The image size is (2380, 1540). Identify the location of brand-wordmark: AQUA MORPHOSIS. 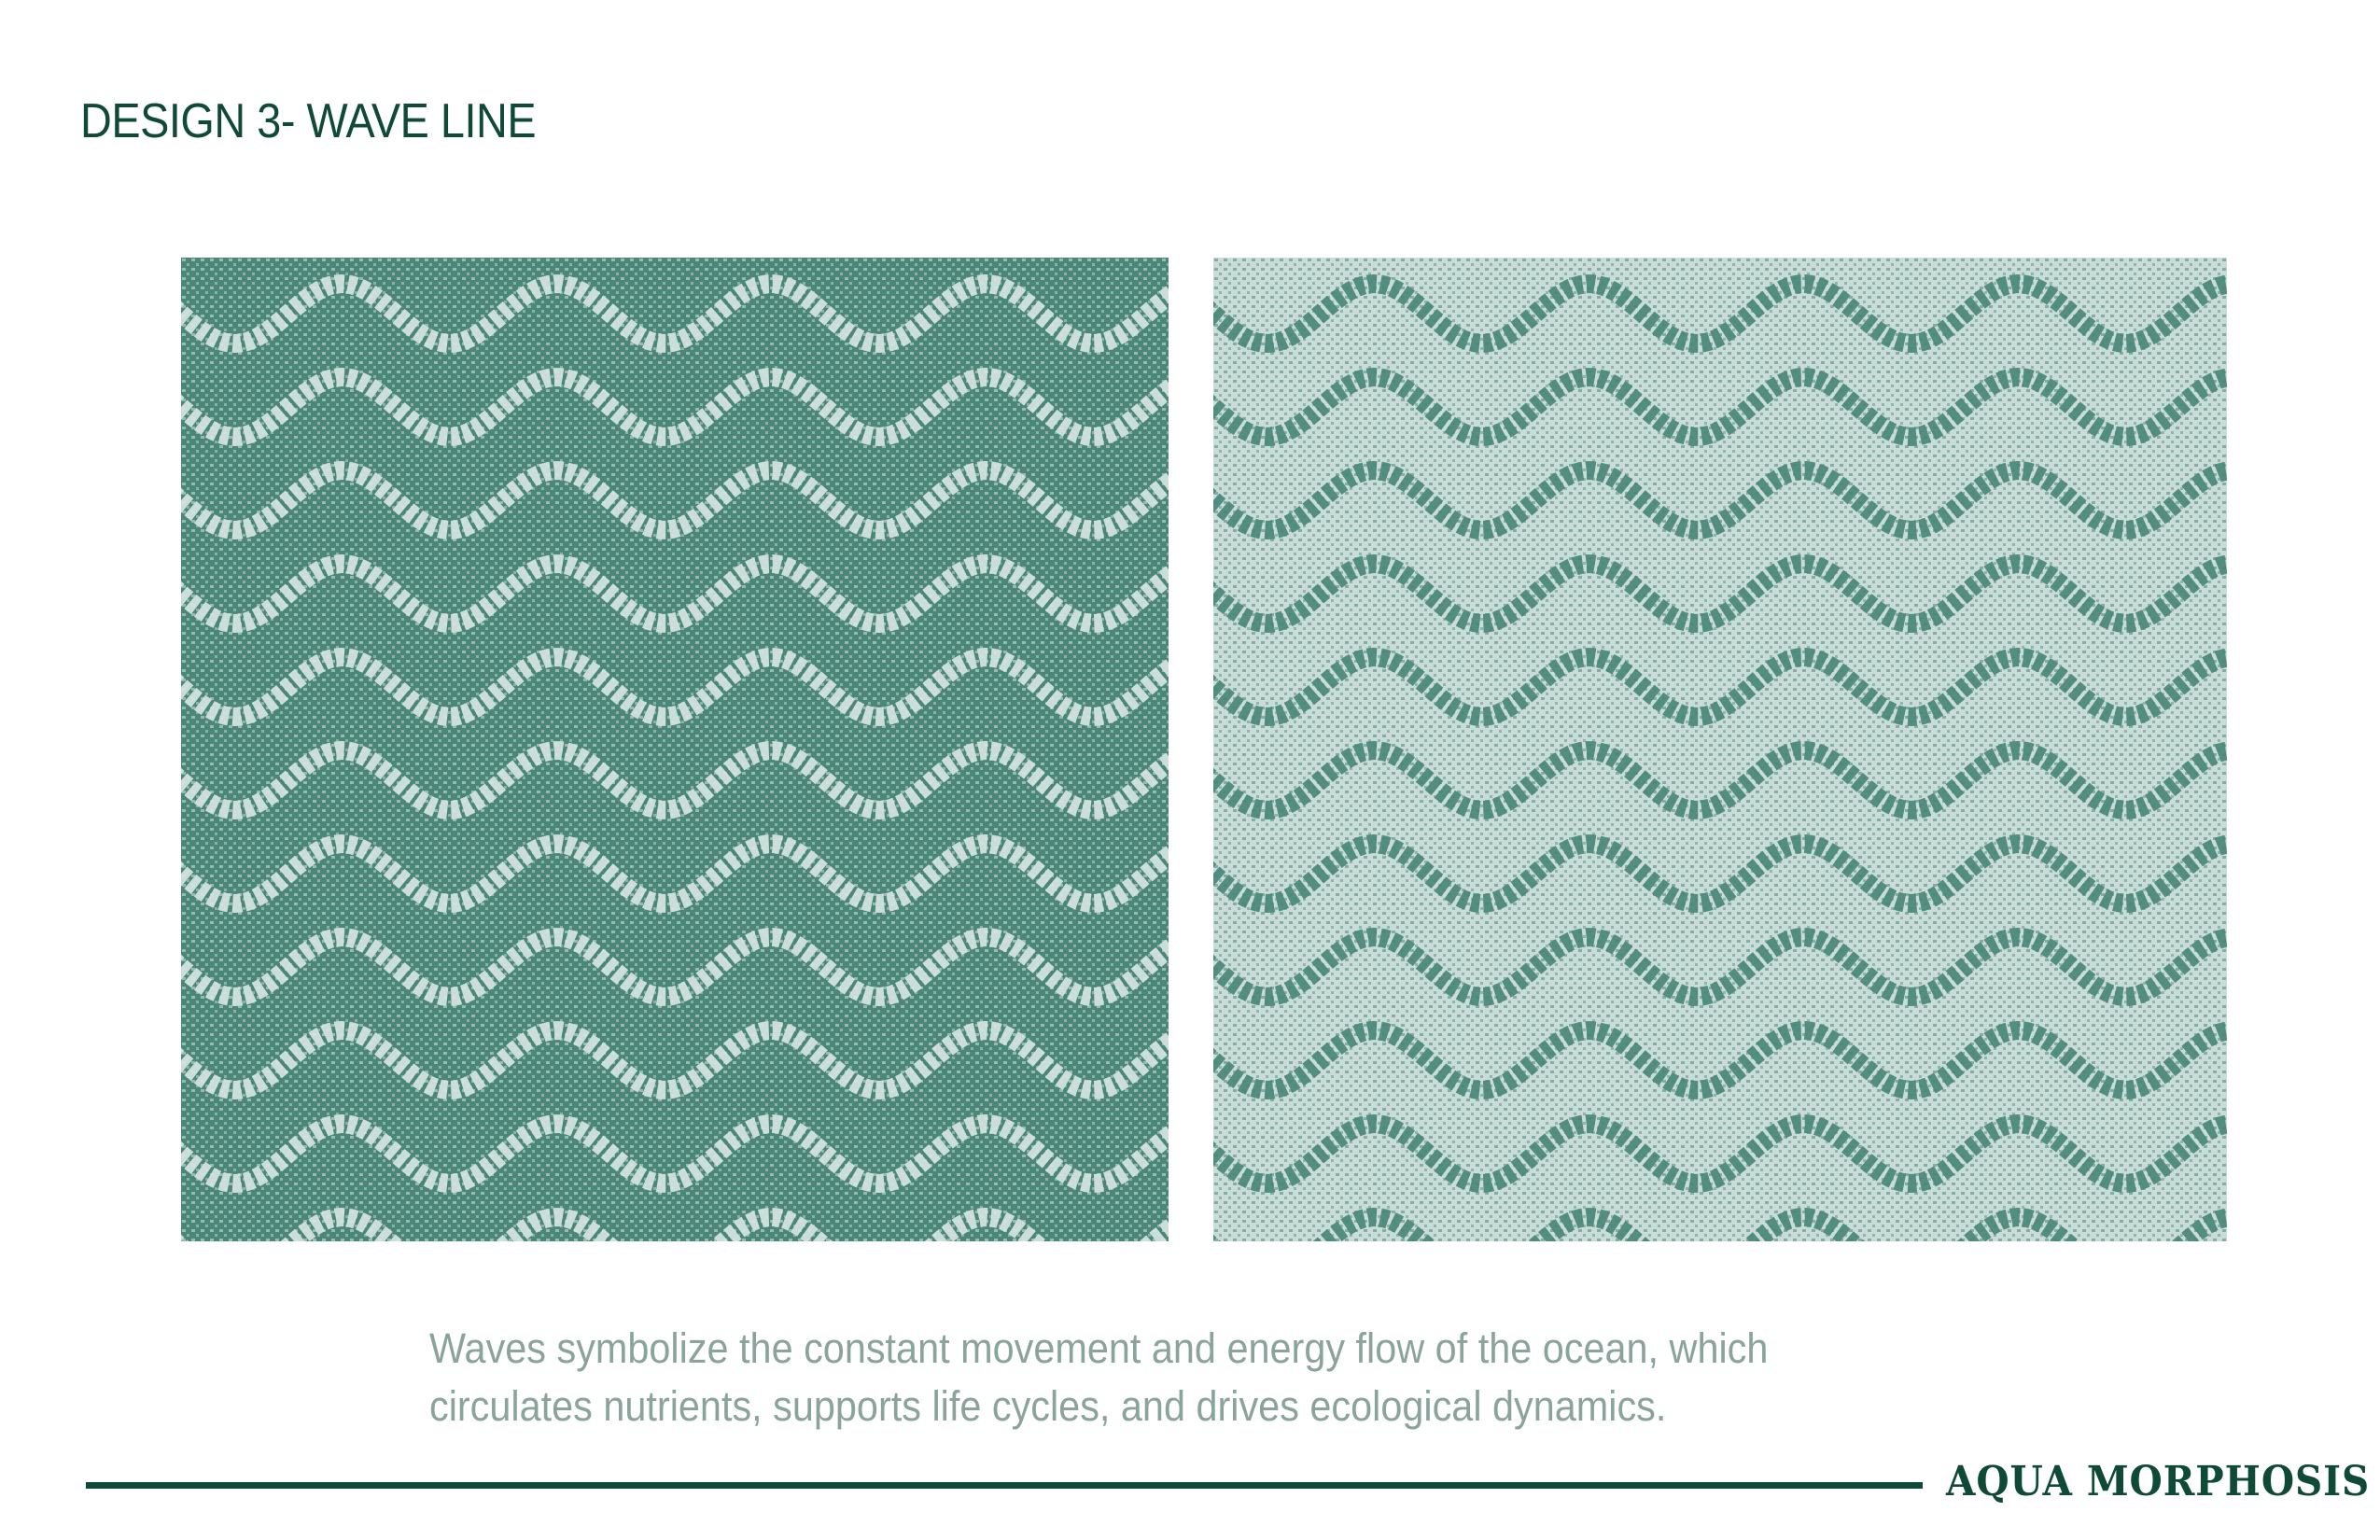
(2158, 1481).